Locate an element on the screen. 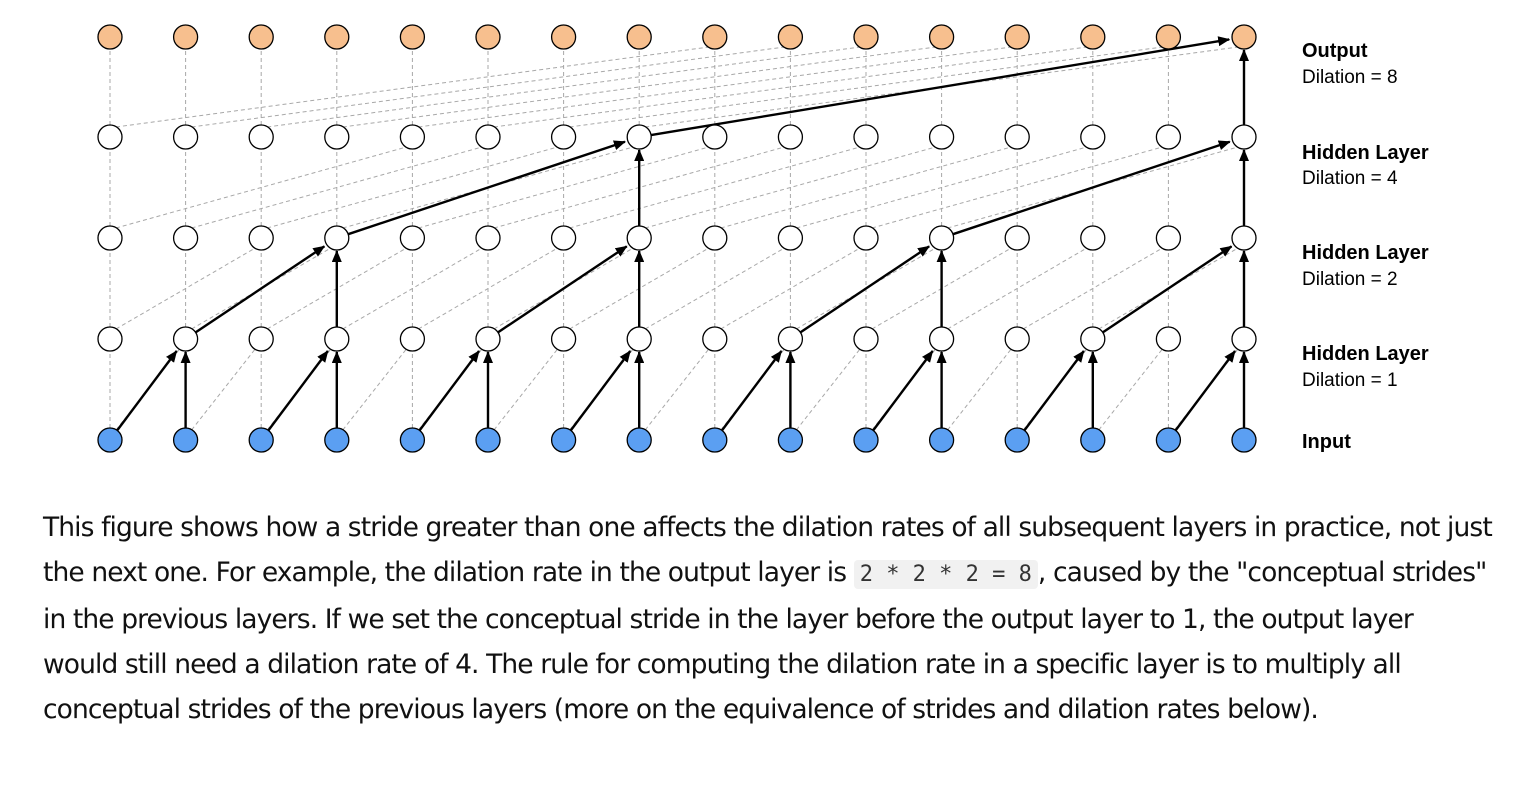 The width and height of the screenshot is (1522, 812). layer-label-output: Output Dilation = 8 is located at coordinates (1350, 64).